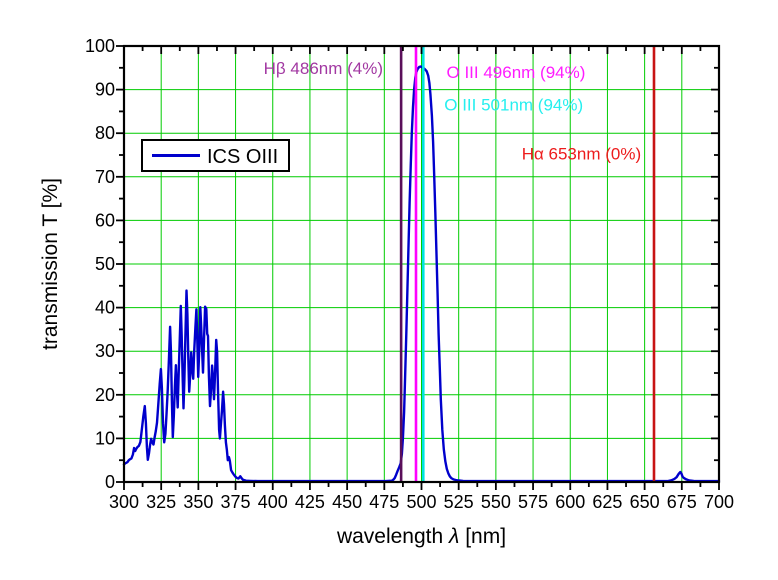  I want to click on annotation-oiii-501: O III 501nm (94%), so click(513, 104).